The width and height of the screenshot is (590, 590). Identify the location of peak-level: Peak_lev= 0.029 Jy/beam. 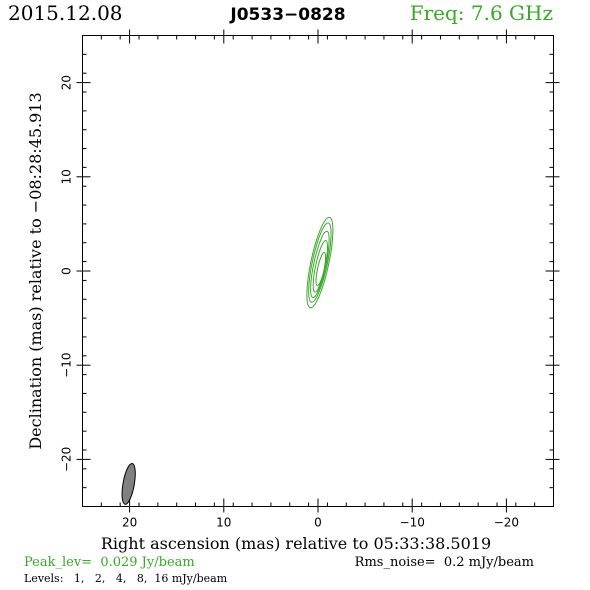
(109, 562).